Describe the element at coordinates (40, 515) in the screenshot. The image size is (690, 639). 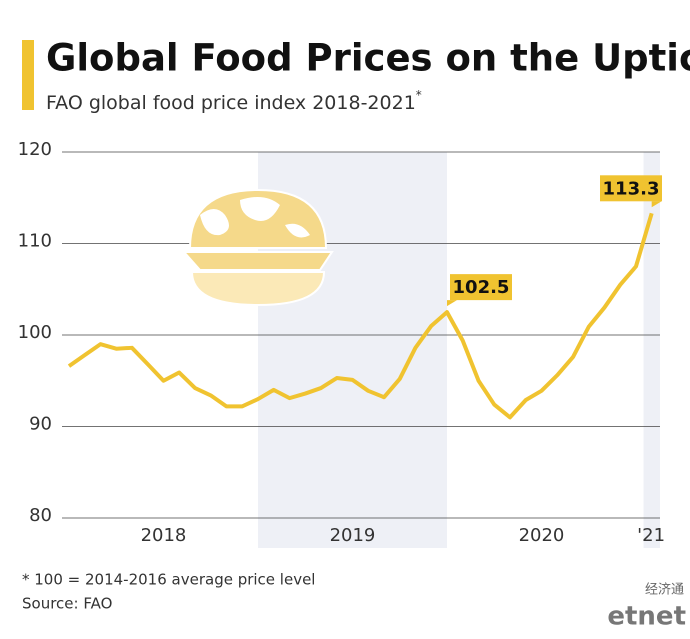
I see `y-tick-label: 80` at that location.